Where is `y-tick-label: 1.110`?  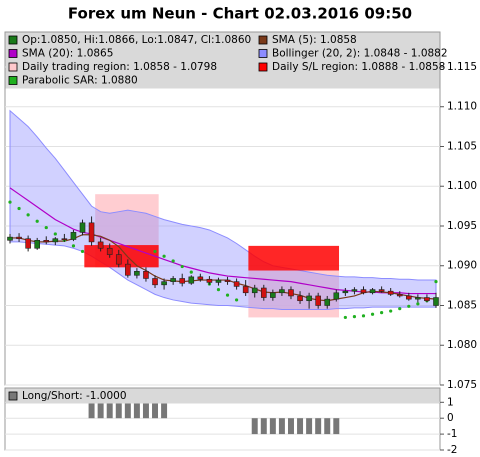 y-tick-label: 1.110 is located at coordinates (462, 107).